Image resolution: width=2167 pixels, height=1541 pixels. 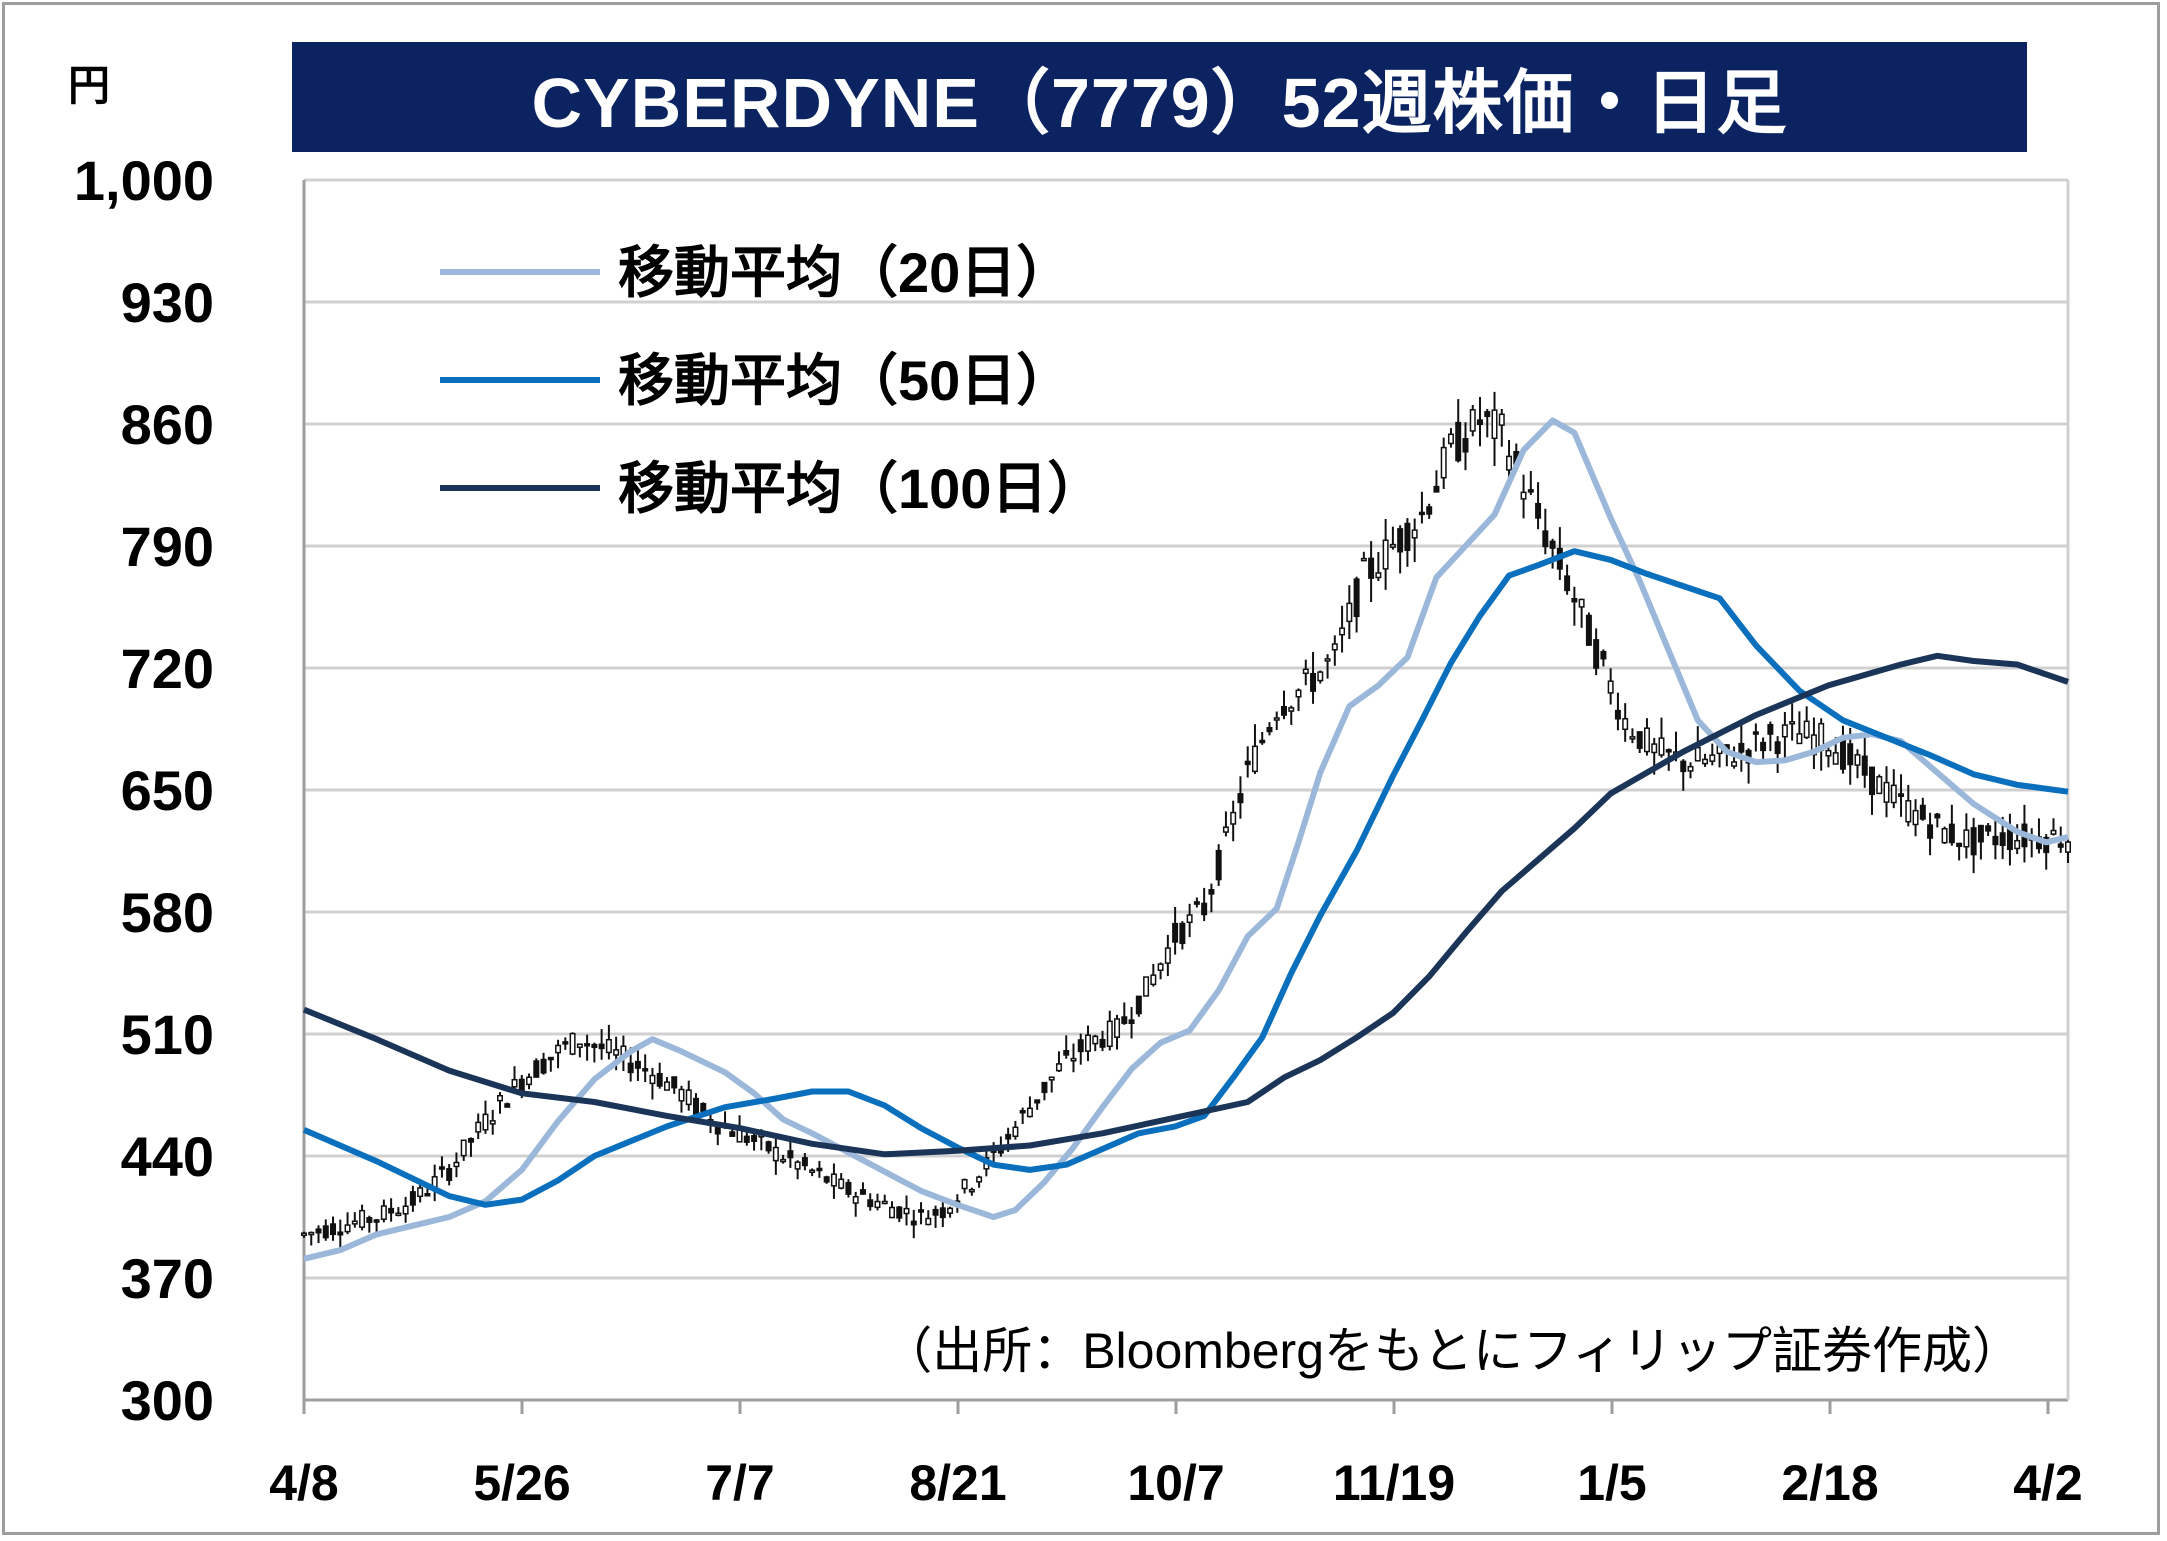 What do you see at coordinates (860, 488) in the screenshot?
I see `legend-label: 移動平均（100日）` at bounding box center [860, 488].